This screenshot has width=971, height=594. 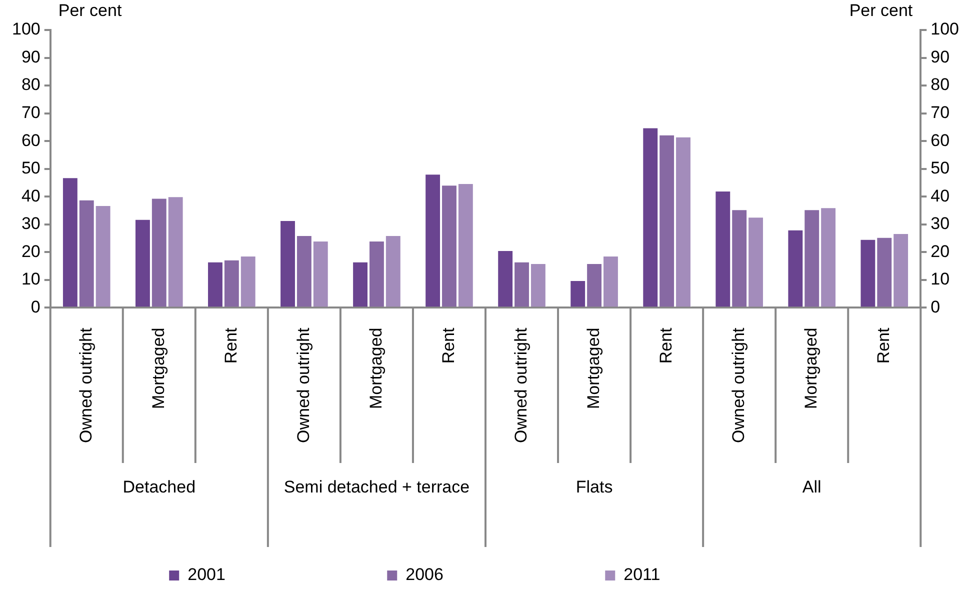 I want to click on y2-tick-label: 0, so click(x=935, y=306).